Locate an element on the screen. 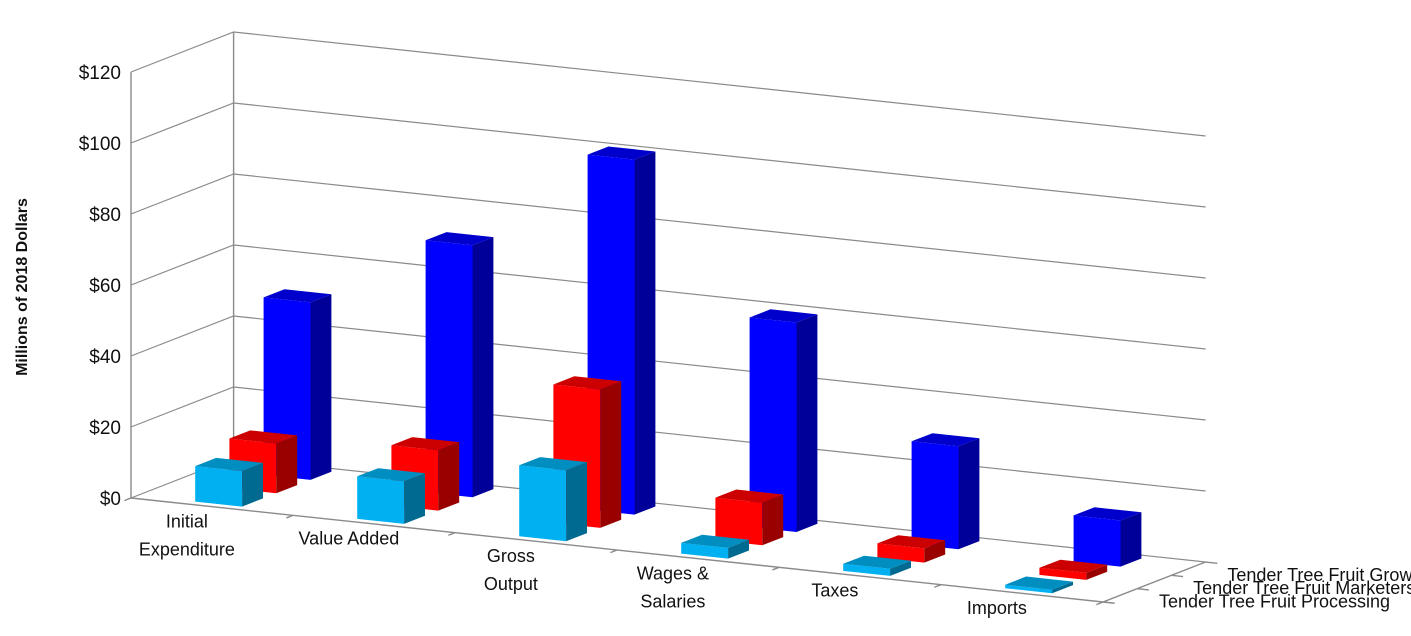 This screenshot has width=1411, height=636. category-label-line: Value Added is located at coordinates (349, 539).